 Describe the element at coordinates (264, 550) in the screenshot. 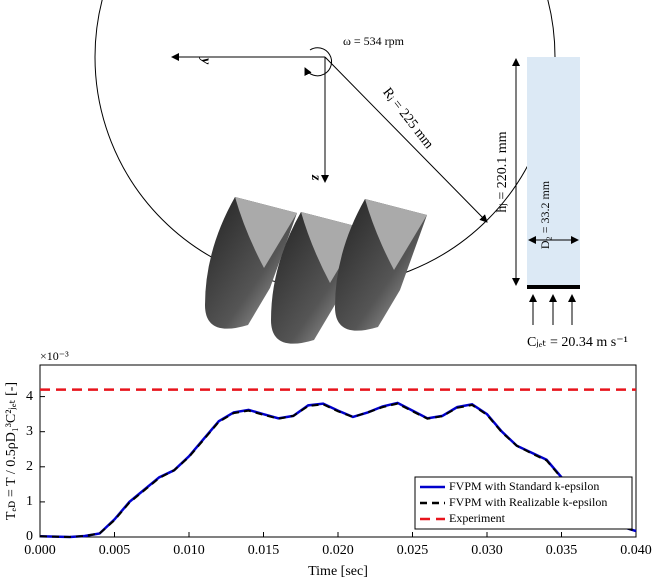

I see `x-tick-label: 0.015` at that location.